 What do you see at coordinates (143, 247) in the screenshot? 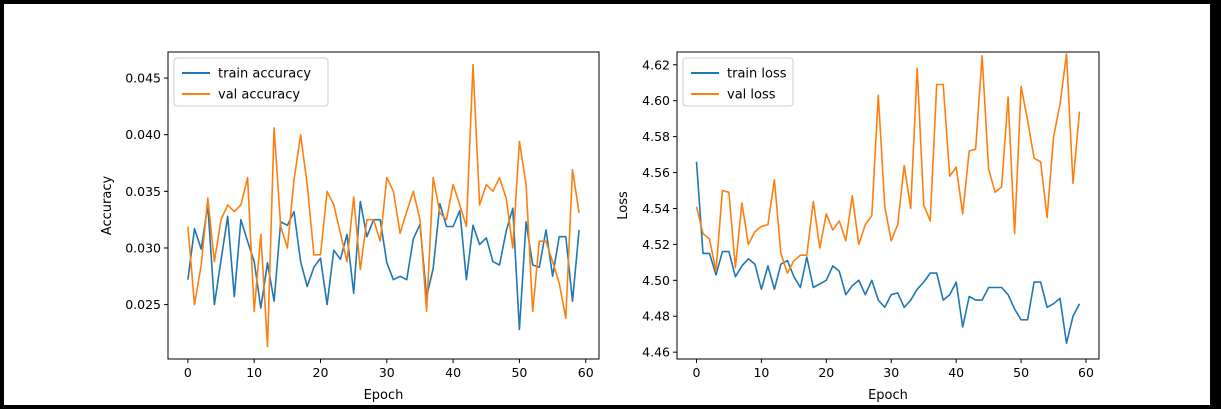
I see `accuracy-y-tick-label: 0.030` at bounding box center [143, 247].